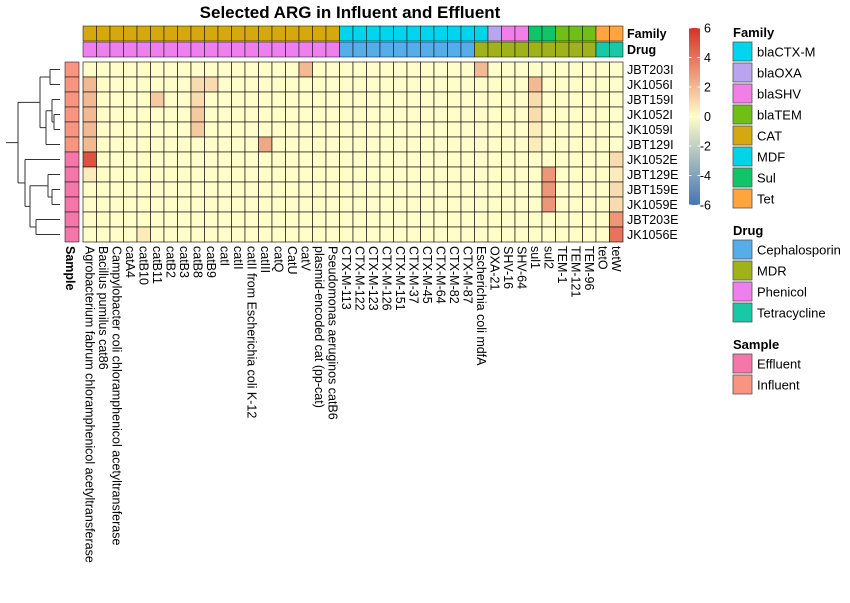 The height and width of the screenshot is (603, 850). I want to click on legend-item-label: Tetracycline, so click(791, 313).